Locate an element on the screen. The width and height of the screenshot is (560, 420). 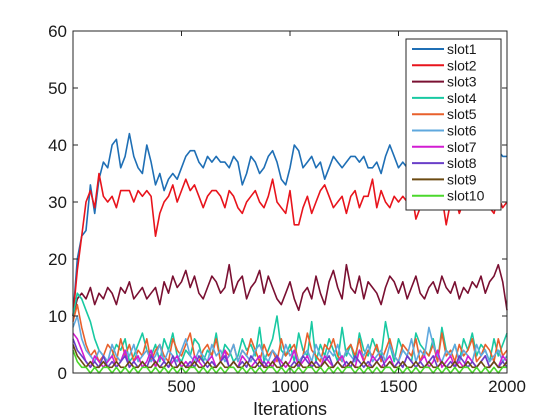
y-tick-label: 50 is located at coordinates (57, 88).